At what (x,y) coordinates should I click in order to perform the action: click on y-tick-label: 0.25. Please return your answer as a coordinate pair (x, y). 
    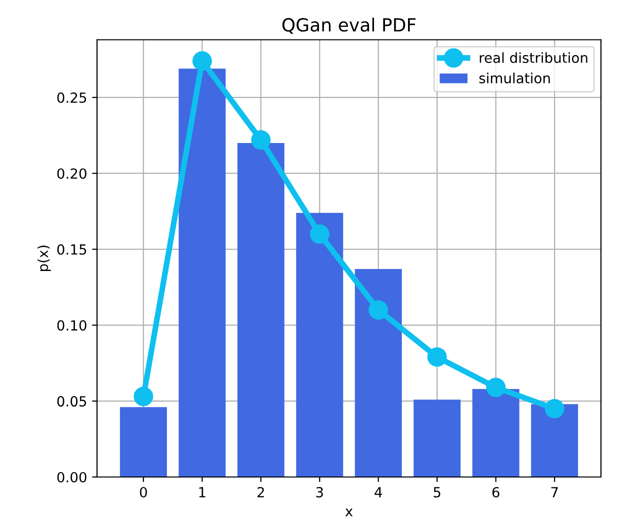
    Looking at the image, I should click on (71, 97).